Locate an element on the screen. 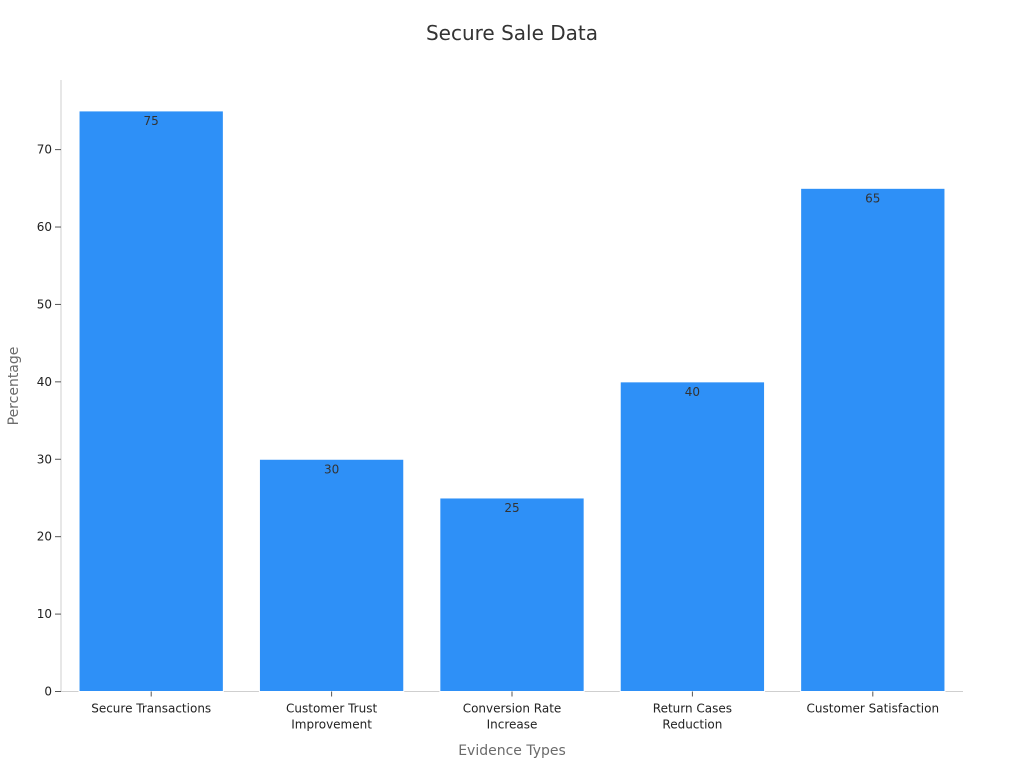 The height and width of the screenshot is (768, 1024). bar-value-label: 30 is located at coordinates (331, 469).